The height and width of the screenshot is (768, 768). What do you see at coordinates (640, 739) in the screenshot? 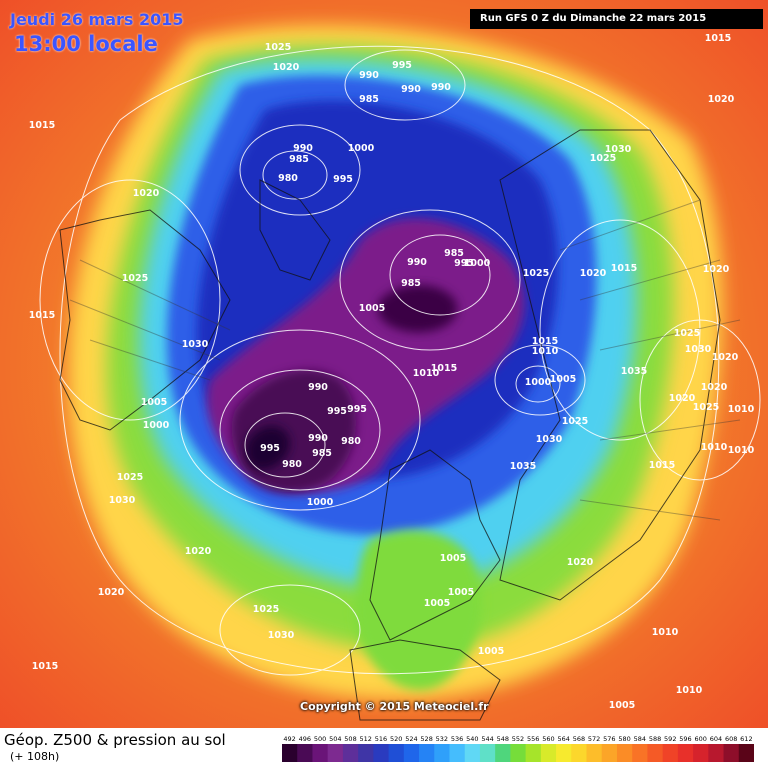
I see `legend-value-label: 584` at bounding box center [640, 739].